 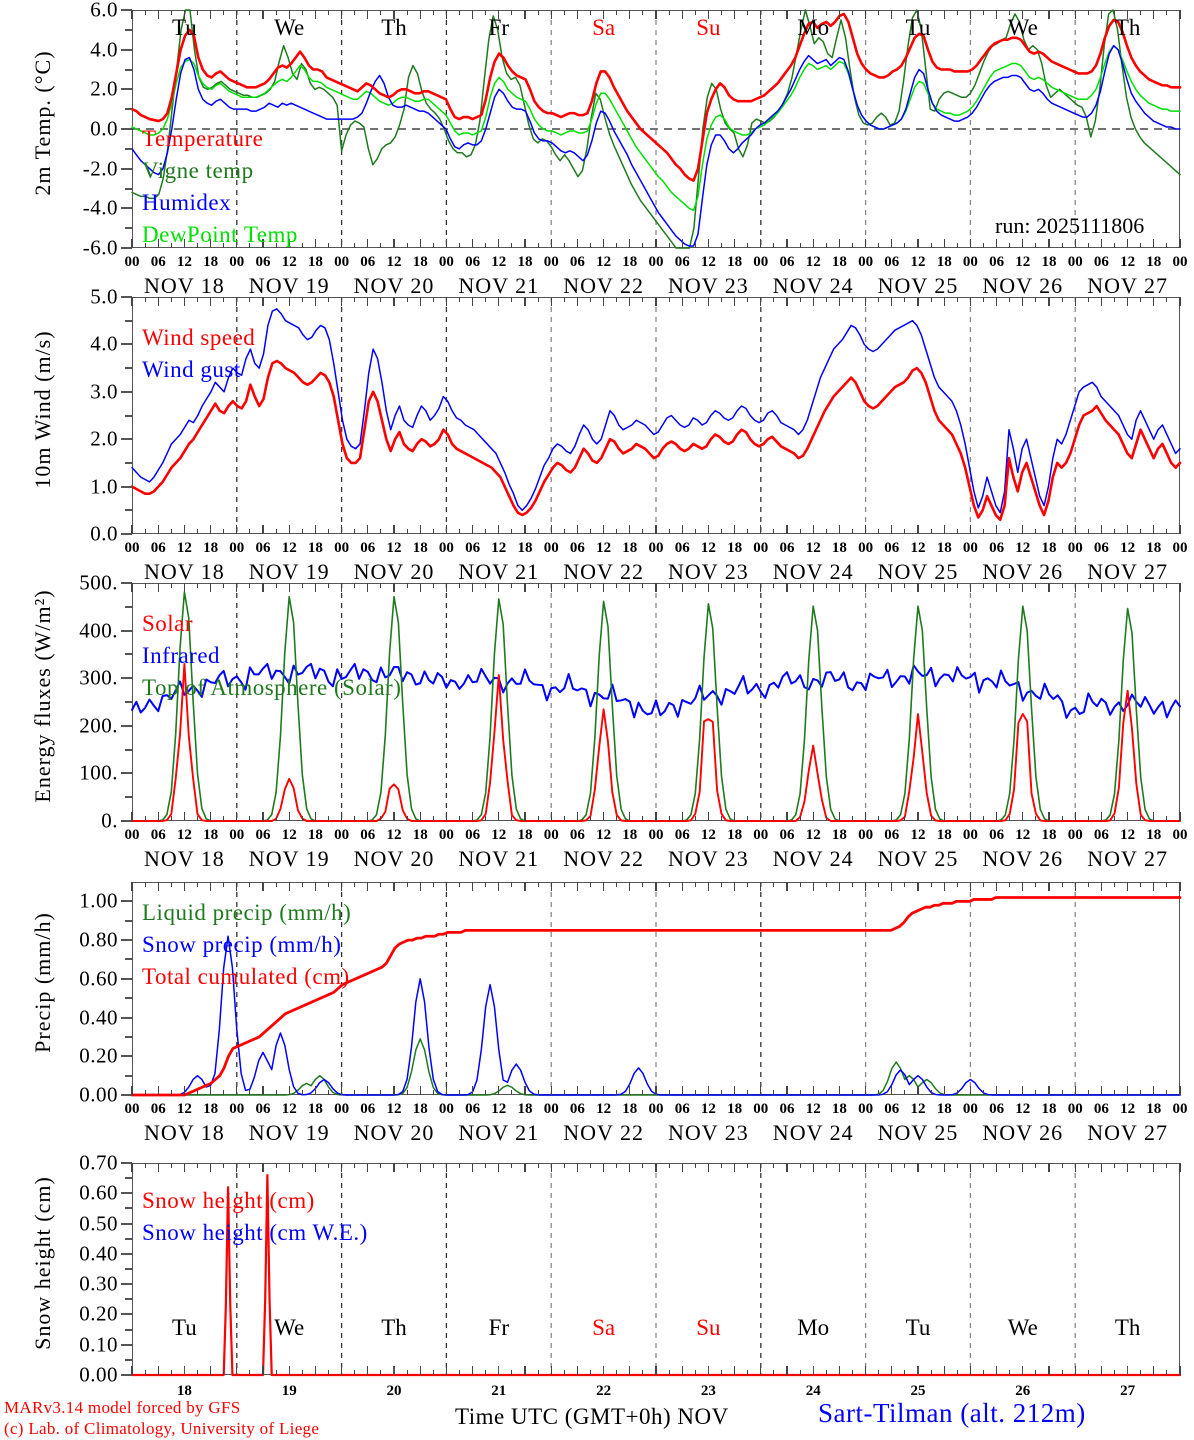 What do you see at coordinates (100, 247) in the screenshot?
I see `y-tick-label: -6.0` at bounding box center [100, 247].